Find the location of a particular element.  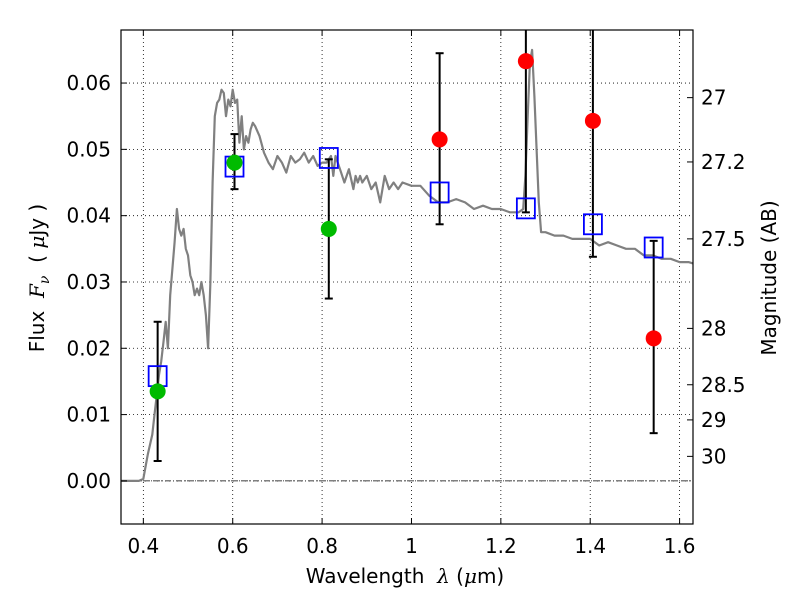

y-tick-label: 0.04 is located at coordinates (88, 216).